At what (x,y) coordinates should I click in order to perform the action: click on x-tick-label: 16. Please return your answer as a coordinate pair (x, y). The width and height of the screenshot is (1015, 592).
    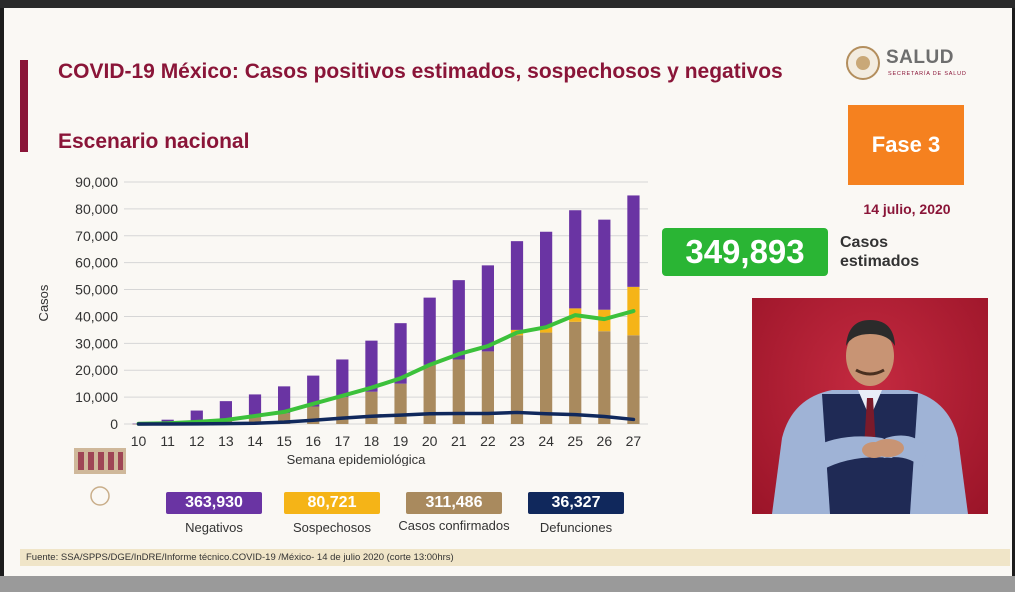
    Looking at the image, I should click on (313, 441).